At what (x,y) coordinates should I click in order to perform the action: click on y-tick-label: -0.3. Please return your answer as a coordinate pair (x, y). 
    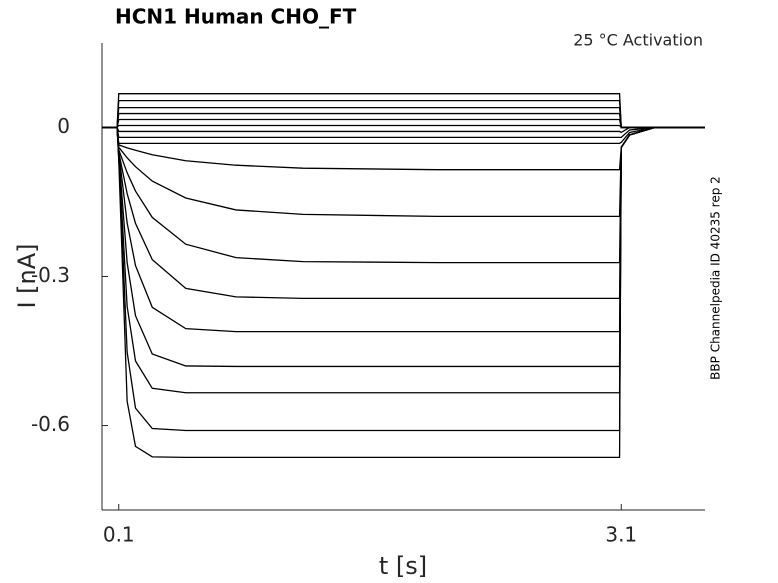
    Looking at the image, I should click on (50, 275).